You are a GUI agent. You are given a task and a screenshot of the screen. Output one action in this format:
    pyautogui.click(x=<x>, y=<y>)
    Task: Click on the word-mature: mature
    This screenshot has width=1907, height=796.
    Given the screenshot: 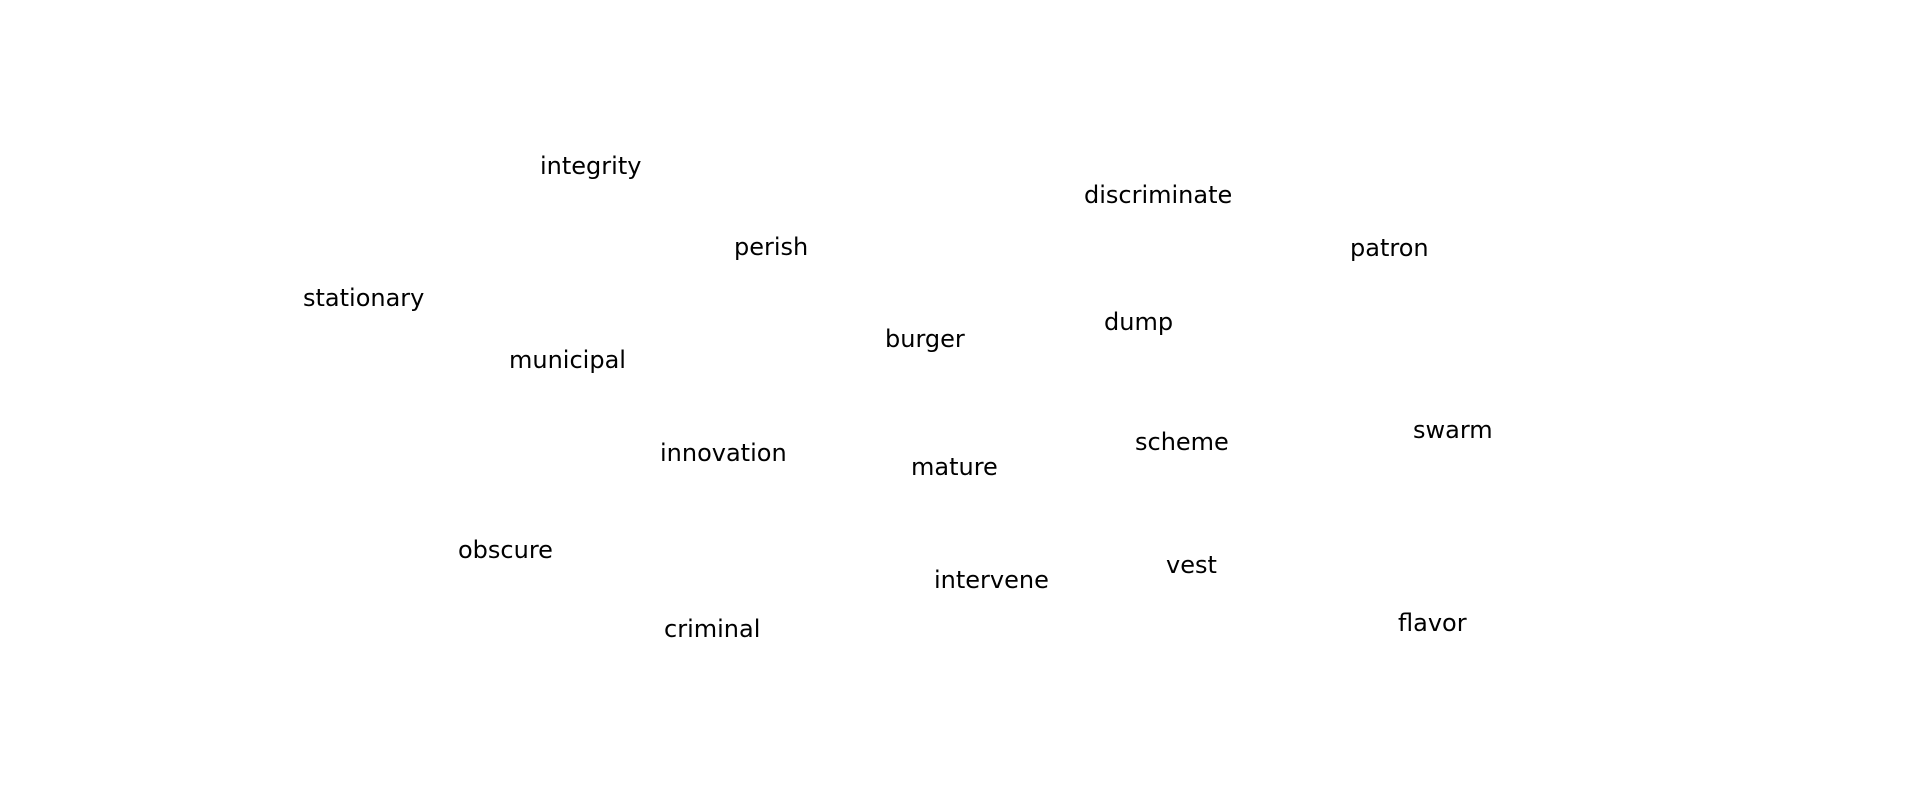 What is the action you would take?
    pyautogui.click(x=954, y=467)
    